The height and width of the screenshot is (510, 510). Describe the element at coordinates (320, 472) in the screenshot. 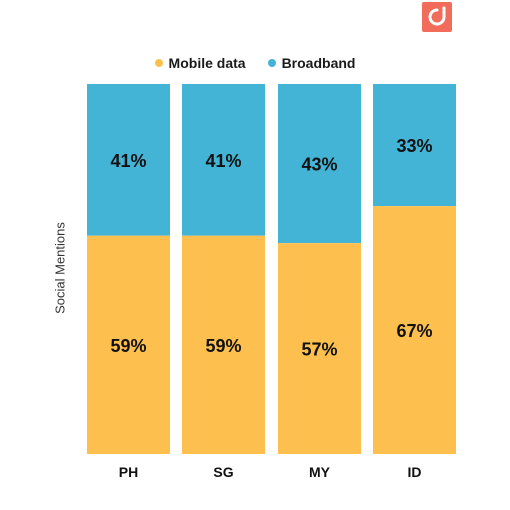

I see `x-tick-label-my: MY` at that location.